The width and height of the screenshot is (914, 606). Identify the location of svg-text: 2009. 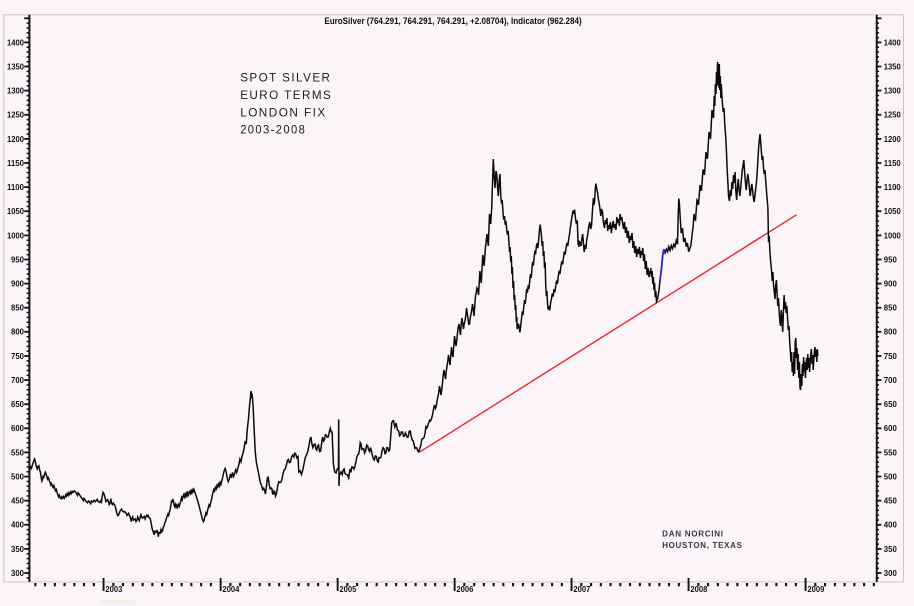
(816, 589).